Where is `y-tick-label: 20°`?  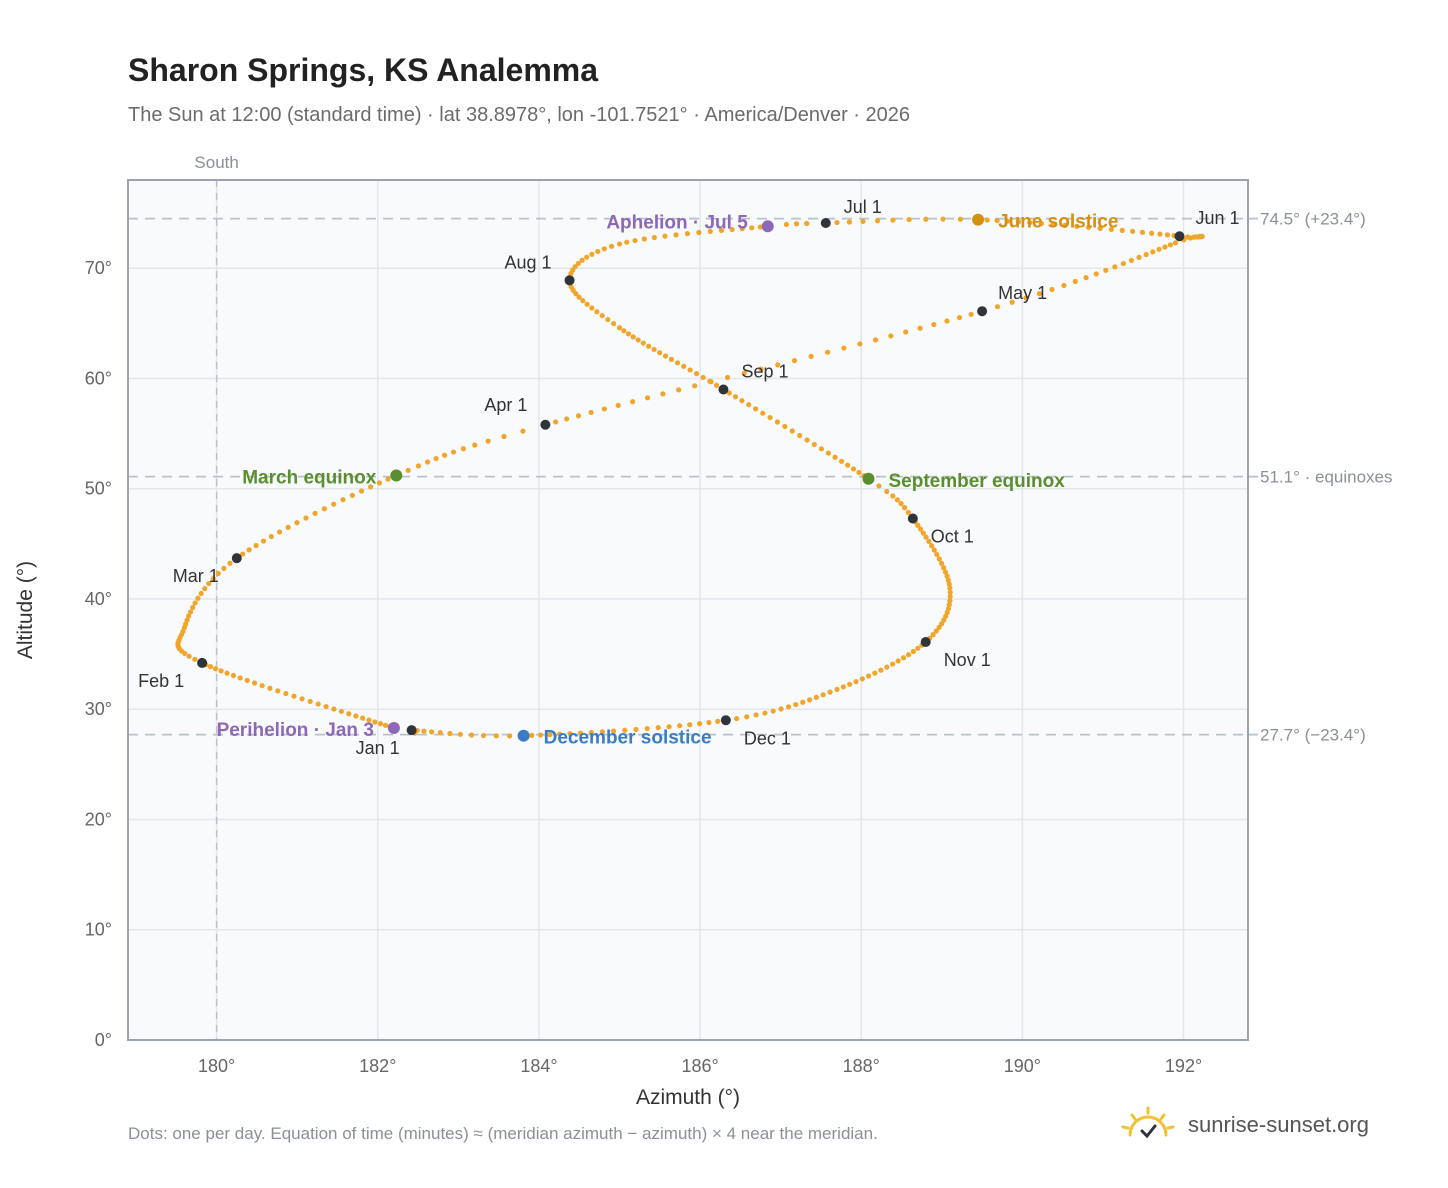
y-tick-label: 20° is located at coordinates (98, 819).